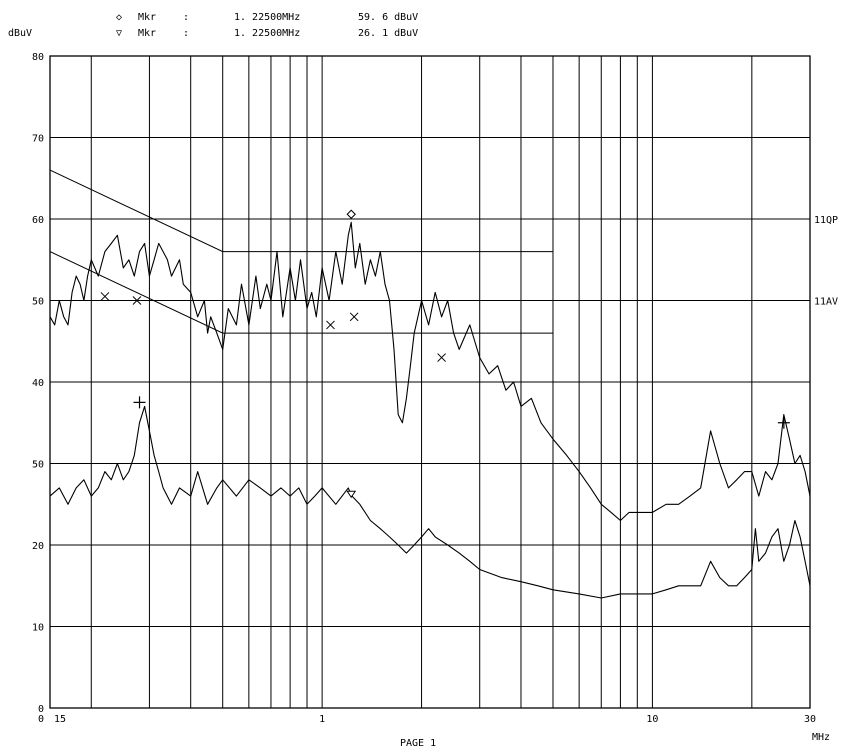  Describe the element at coordinates (826, 302) in the screenshot. I see `limit-line-label: 11AV` at that location.